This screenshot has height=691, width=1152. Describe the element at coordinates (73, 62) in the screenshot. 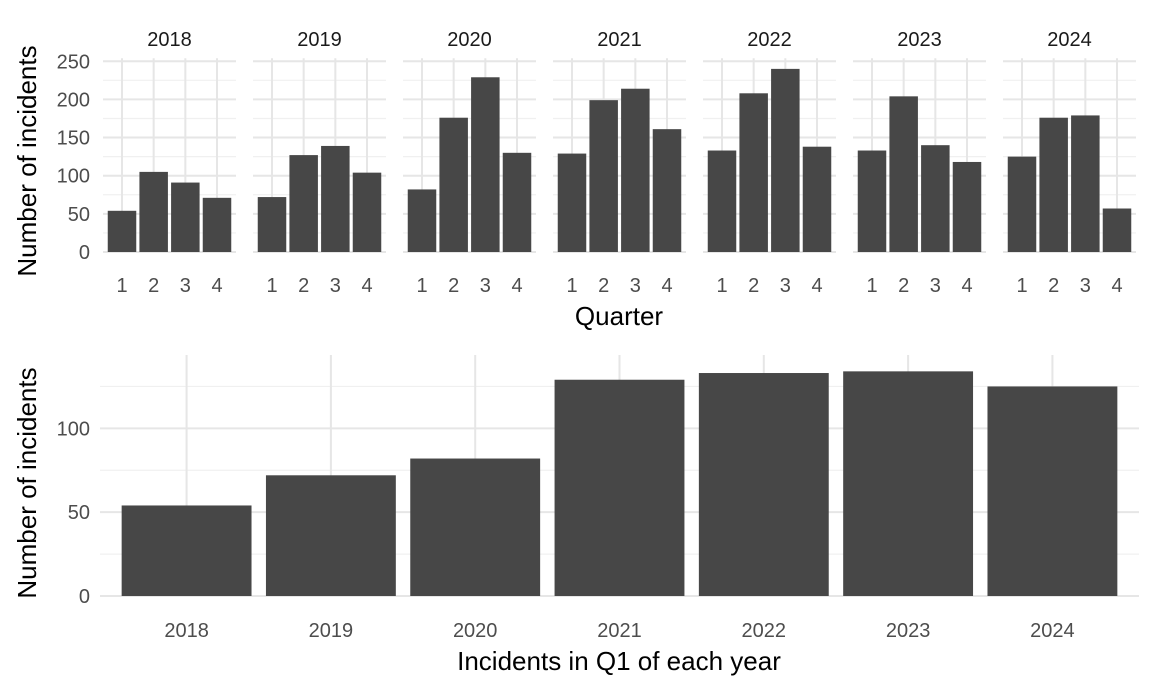

I see `y-tick-label: 250` at that location.